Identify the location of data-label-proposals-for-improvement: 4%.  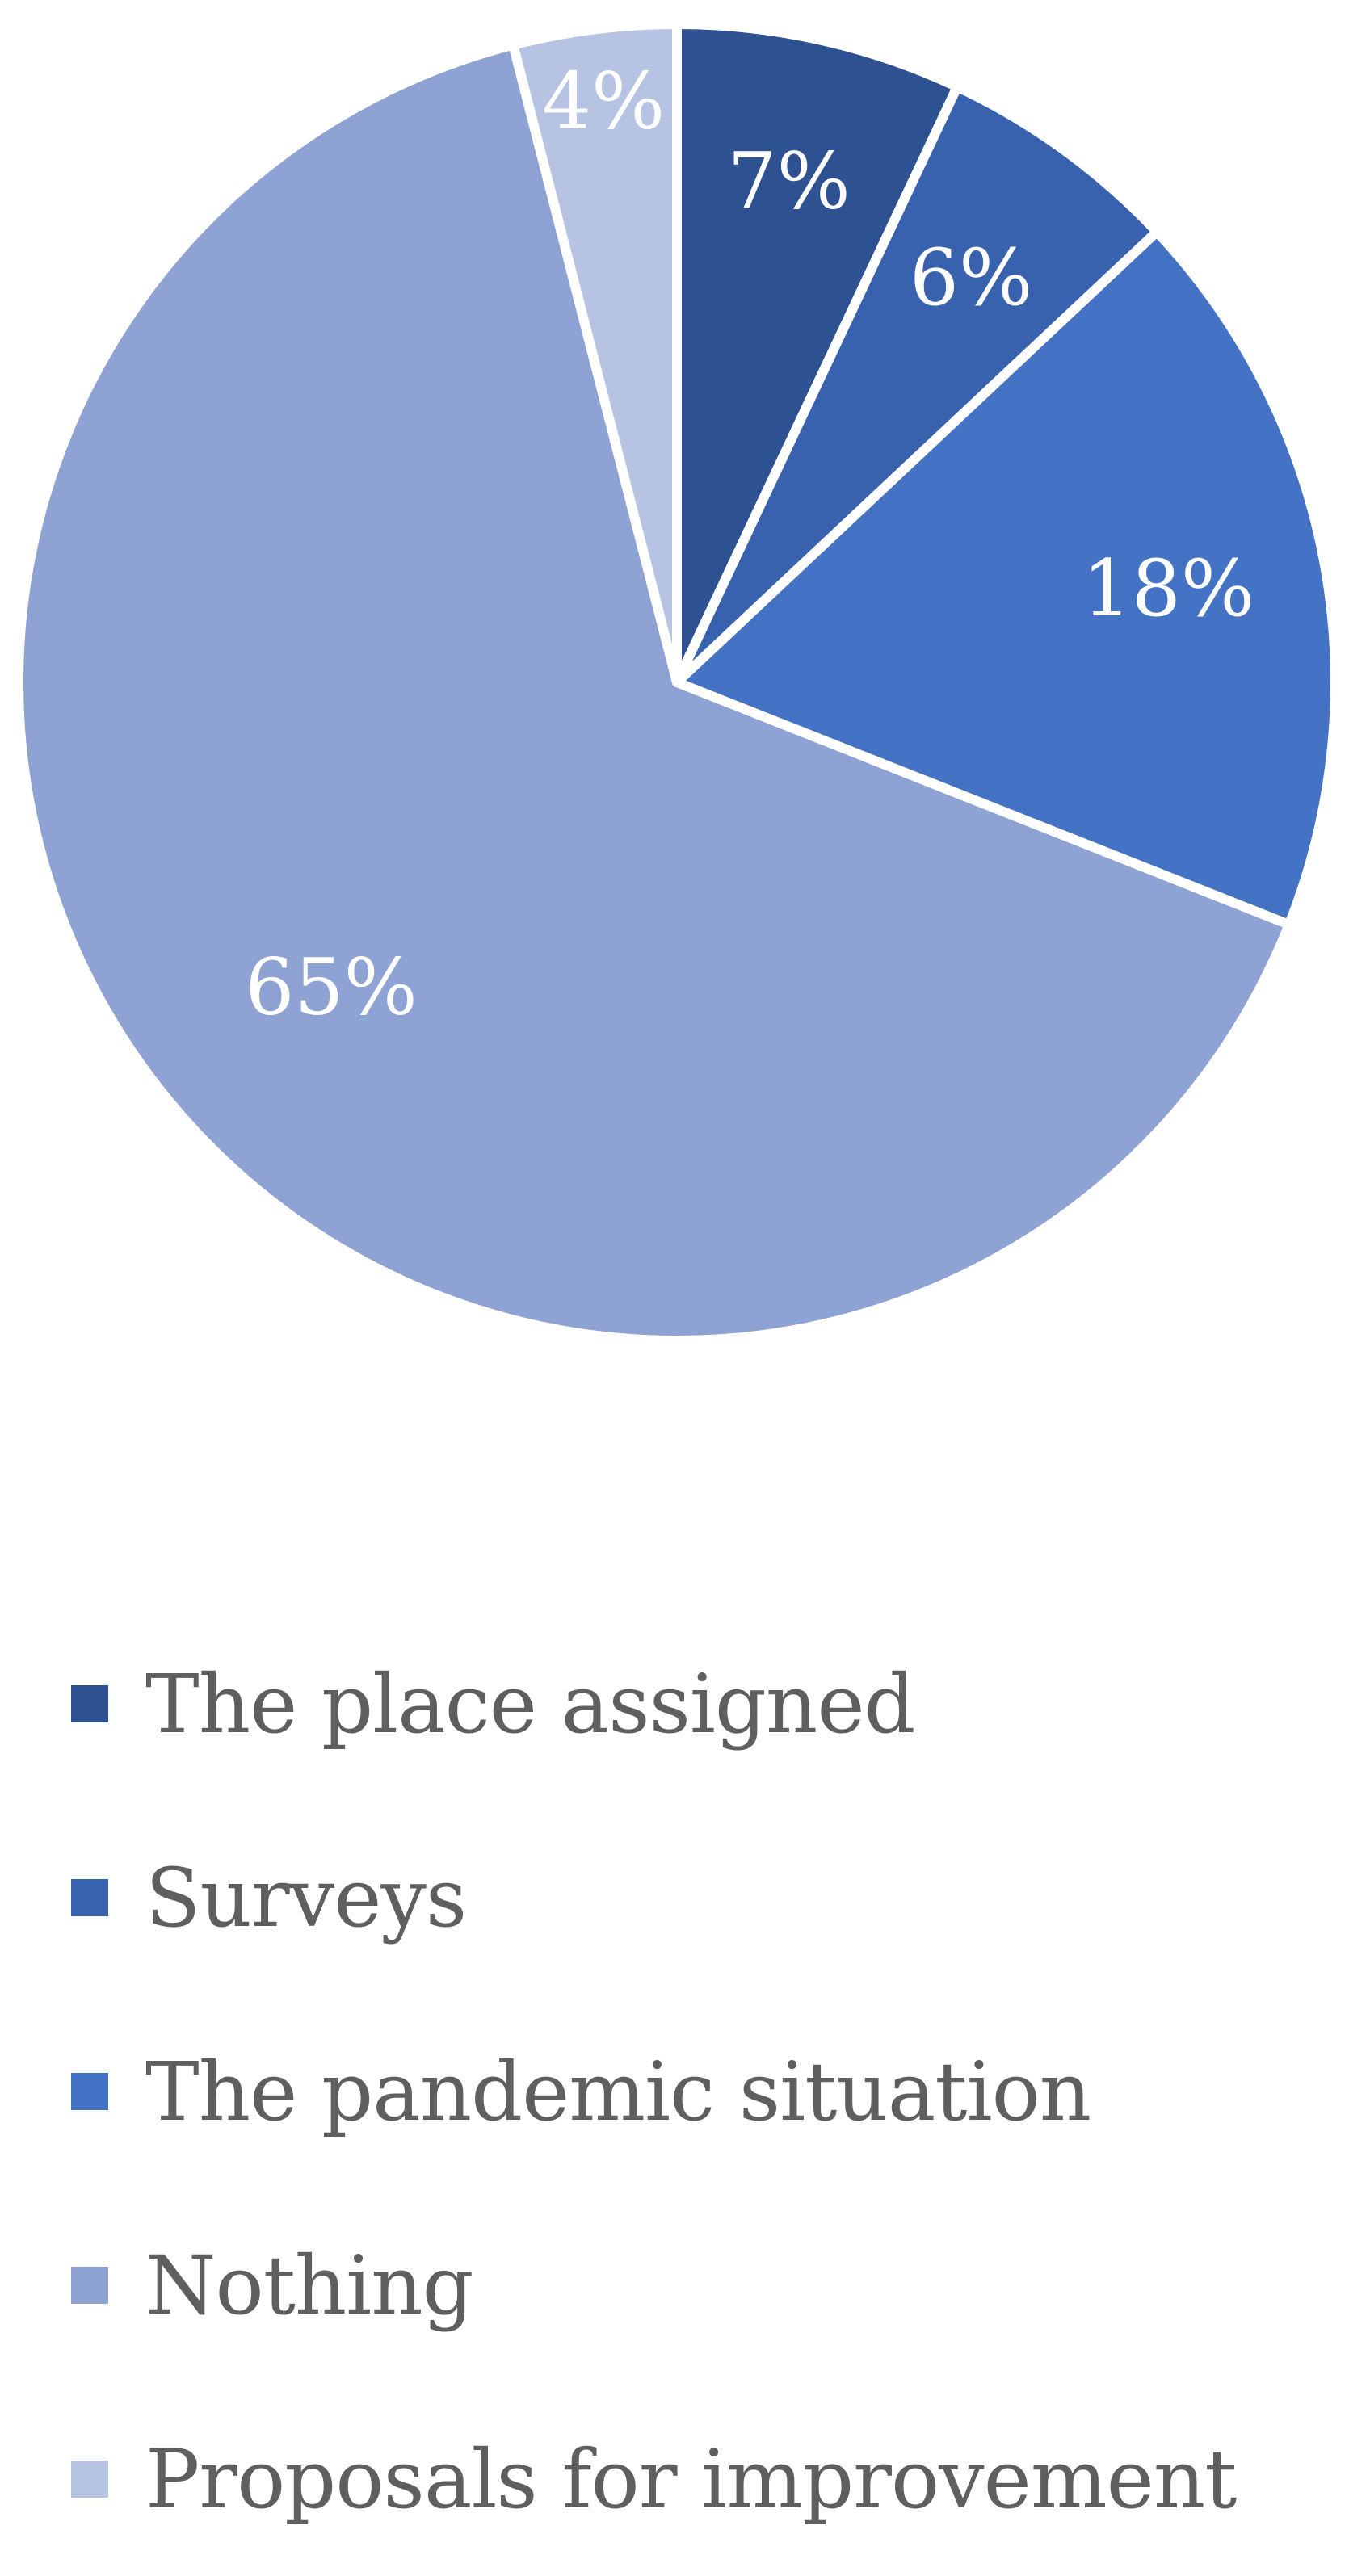
(603, 101).